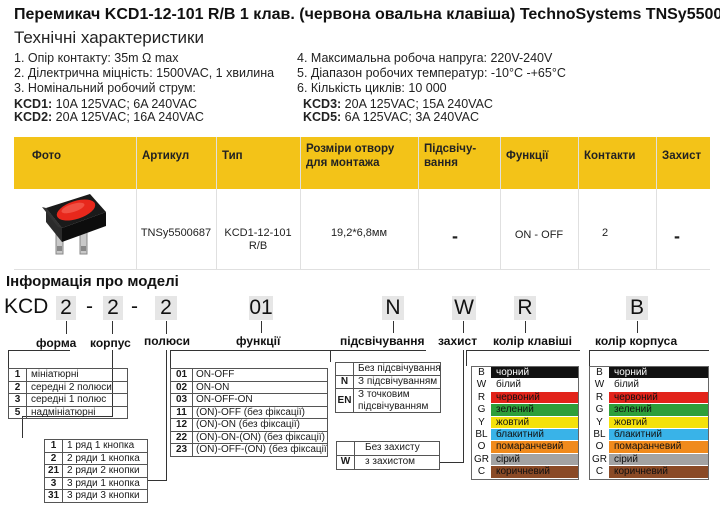 This screenshot has width=720, height=519. I want to click on list-item: 03 ON-OFF-ON, so click(249, 400).